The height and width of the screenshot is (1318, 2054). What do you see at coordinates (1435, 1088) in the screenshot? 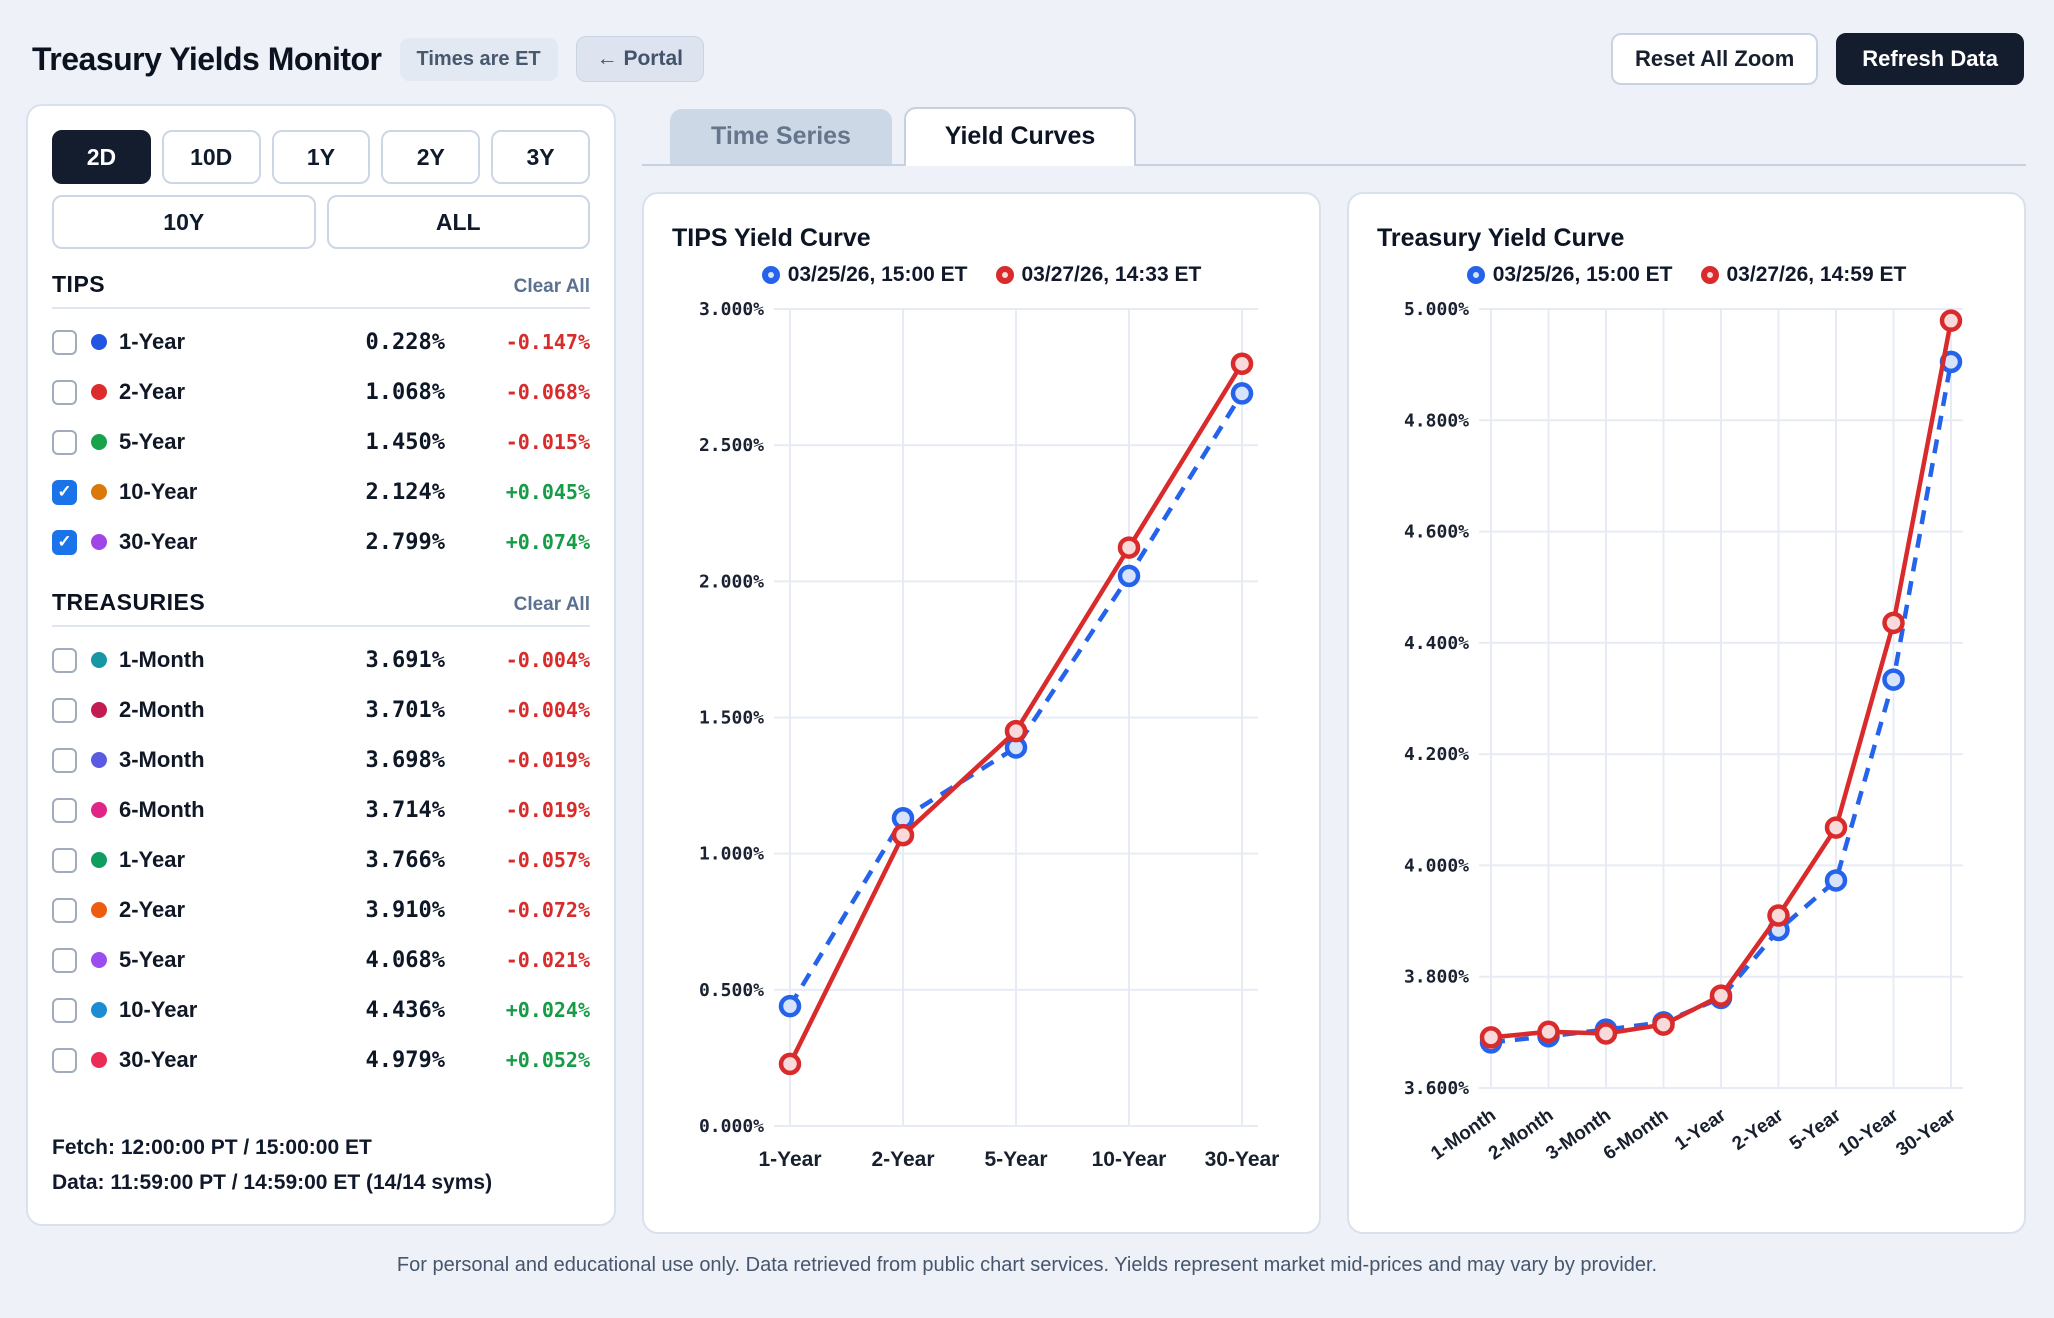
I see `y-axis-tick-label: 3.600%` at bounding box center [1435, 1088].